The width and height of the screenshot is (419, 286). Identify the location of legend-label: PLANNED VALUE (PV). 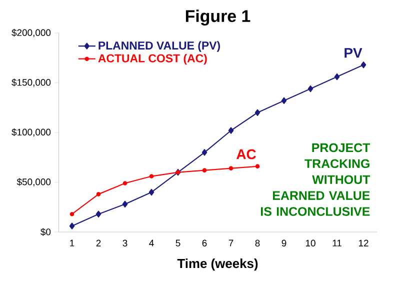
(159, 46).